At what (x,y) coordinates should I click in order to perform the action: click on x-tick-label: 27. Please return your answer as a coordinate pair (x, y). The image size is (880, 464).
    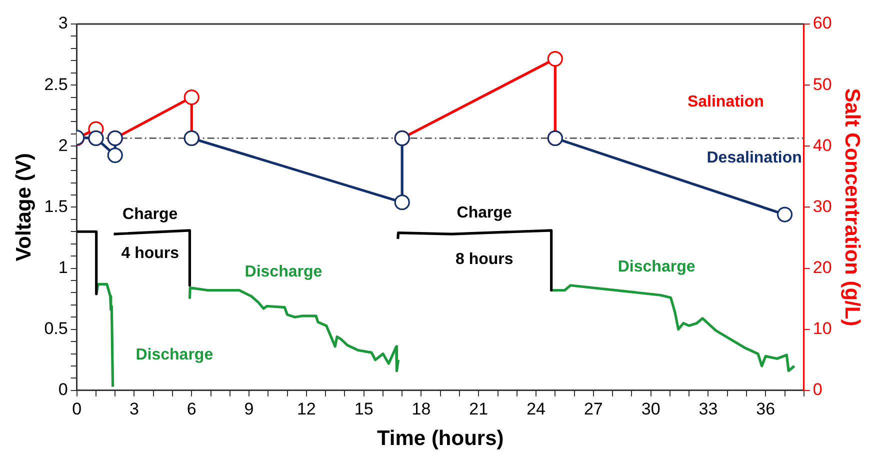
    Looking at the image, I should click on (593, 408).